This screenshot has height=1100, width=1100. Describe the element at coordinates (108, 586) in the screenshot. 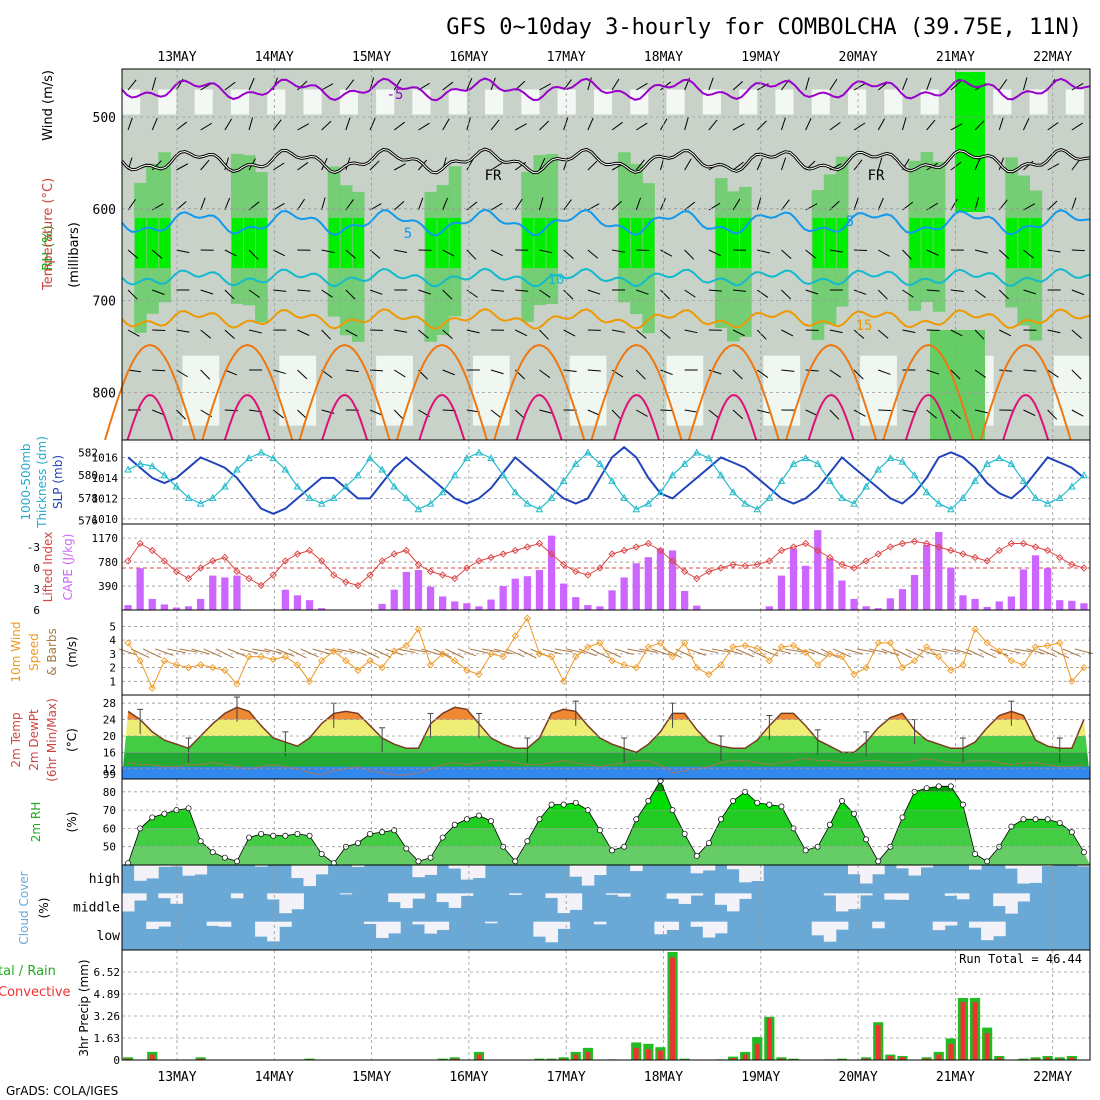

I see `cape-tick-label: 390` at that location.